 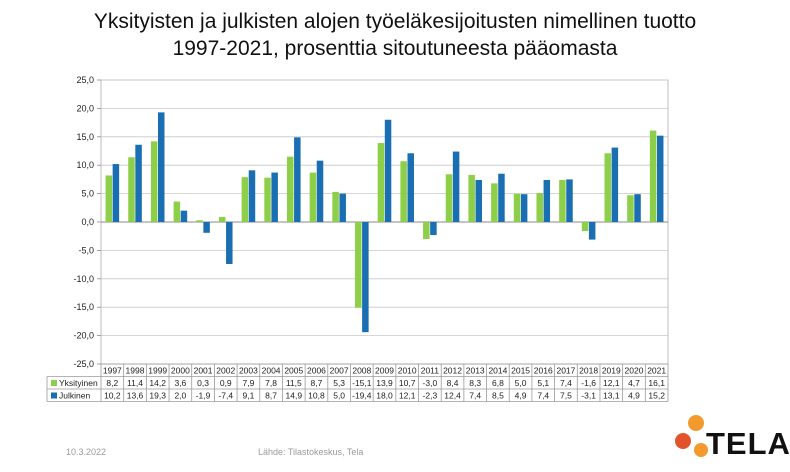 I want to click on tela-logo-icon, so click(x=691, y=436).